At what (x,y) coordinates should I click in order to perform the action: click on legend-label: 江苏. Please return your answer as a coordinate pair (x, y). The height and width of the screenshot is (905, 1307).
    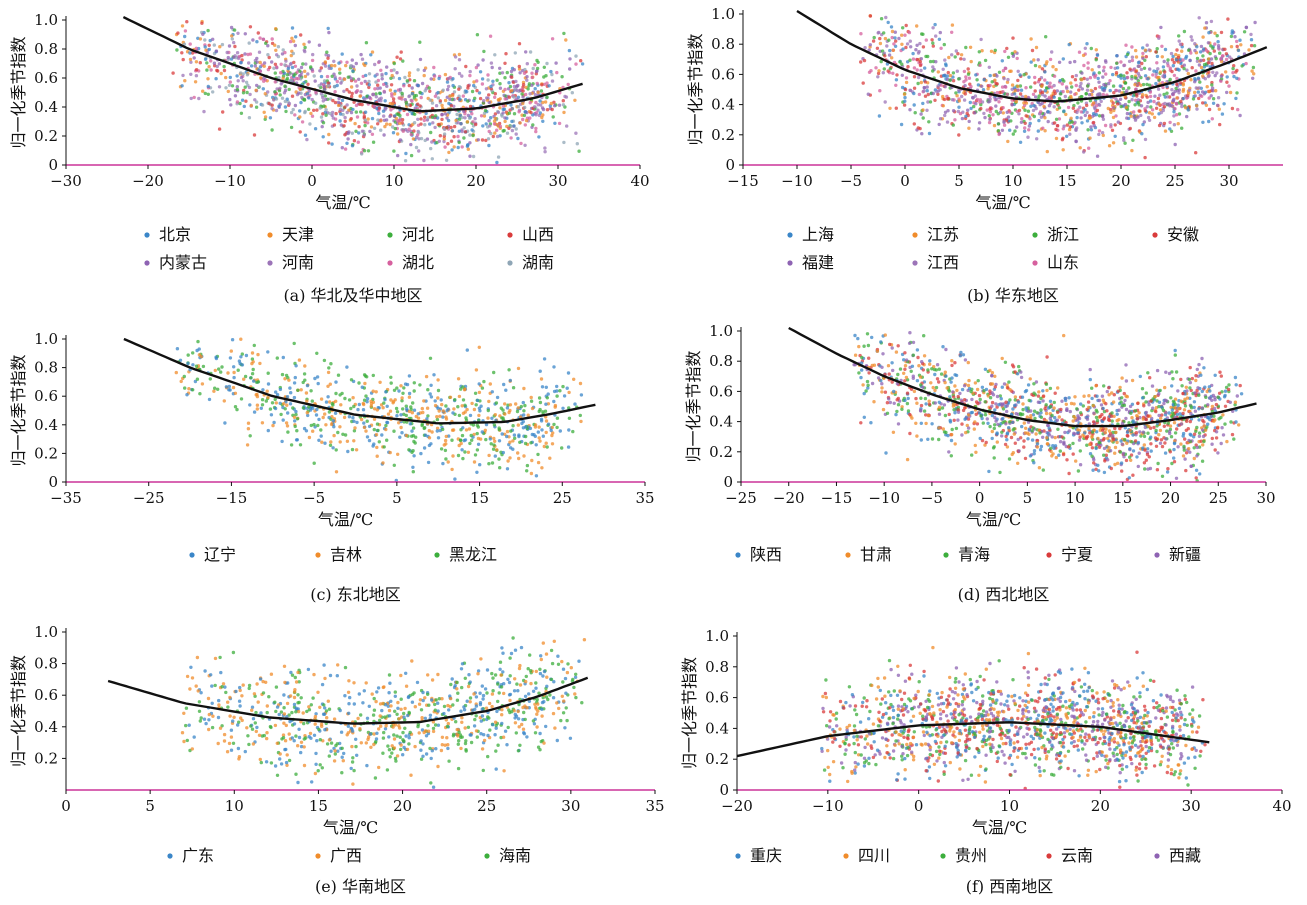
    Looking at the image, I should click on (943, 234).